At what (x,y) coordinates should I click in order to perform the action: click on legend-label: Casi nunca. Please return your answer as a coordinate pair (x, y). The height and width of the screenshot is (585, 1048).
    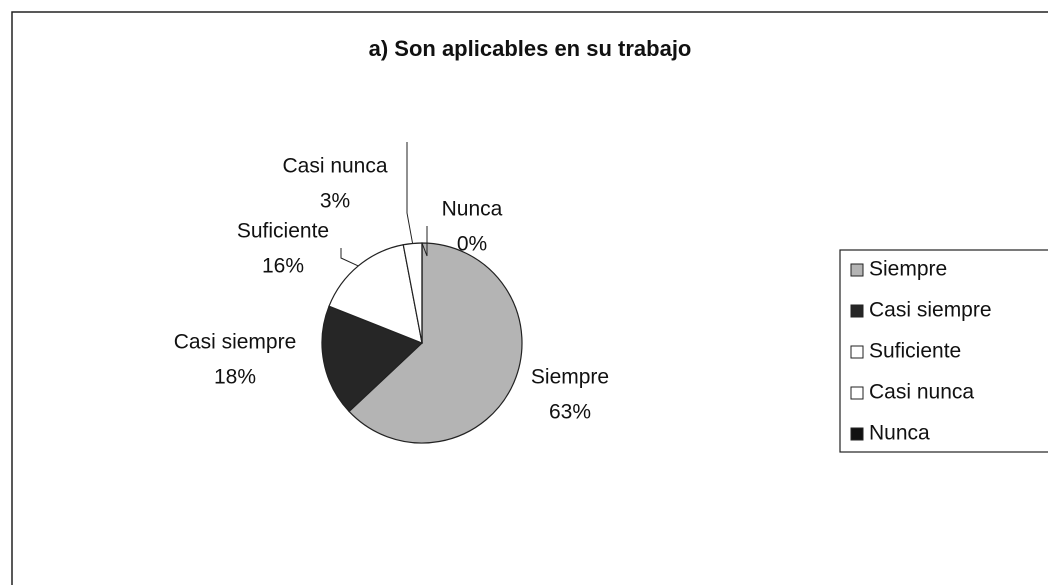
    Looking at the image, I should click on (921, 392).